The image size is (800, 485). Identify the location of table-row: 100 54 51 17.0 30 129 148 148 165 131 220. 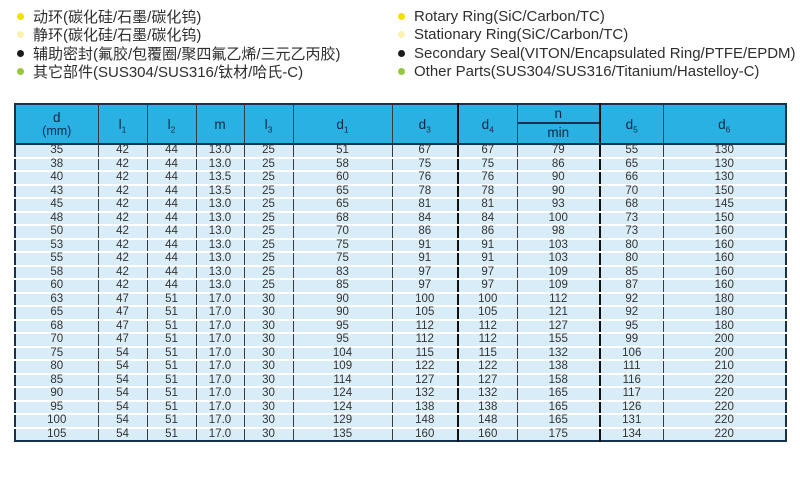
(400, 421).